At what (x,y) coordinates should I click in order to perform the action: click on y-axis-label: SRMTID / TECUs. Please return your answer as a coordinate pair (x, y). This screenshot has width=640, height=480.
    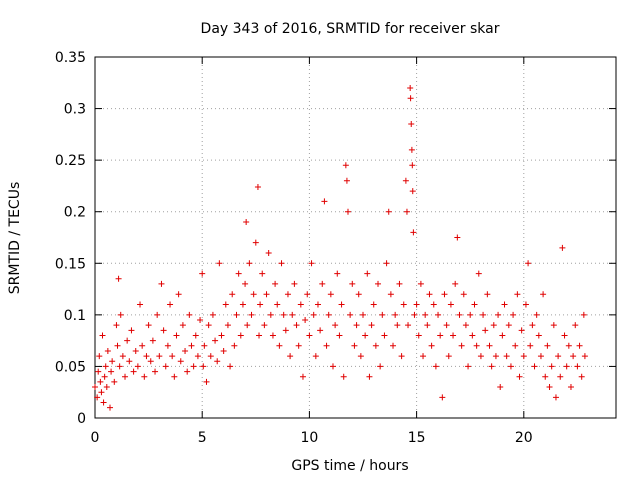
    Looking at the image, I should click on (15, 238).